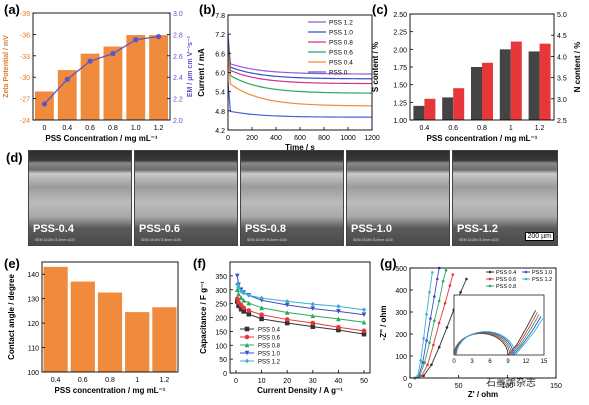  Describe the element at coordinates (113, 128) in the screenshot. I see `x-tick-label: 0.8` at that location.